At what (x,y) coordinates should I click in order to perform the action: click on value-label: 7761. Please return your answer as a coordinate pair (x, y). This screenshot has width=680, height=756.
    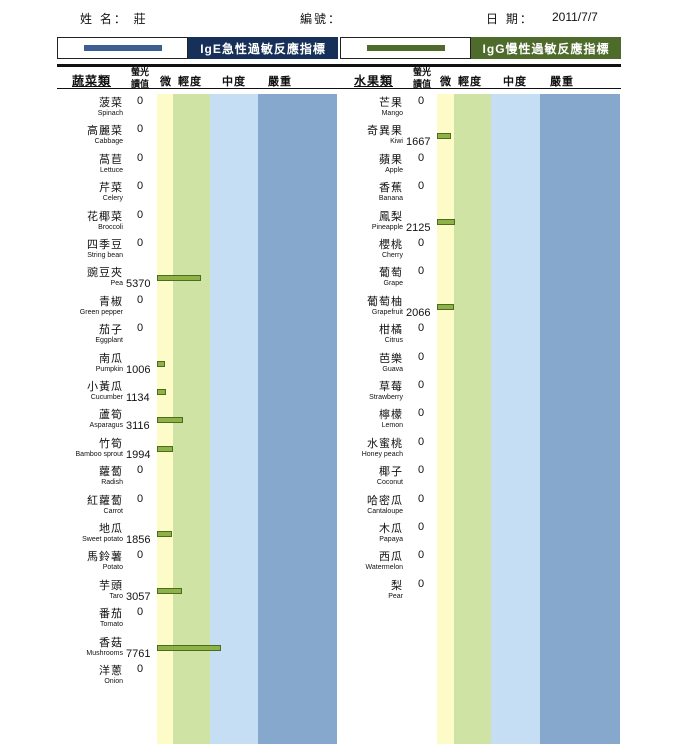
    Looking at the image, I should click on (138, 653).